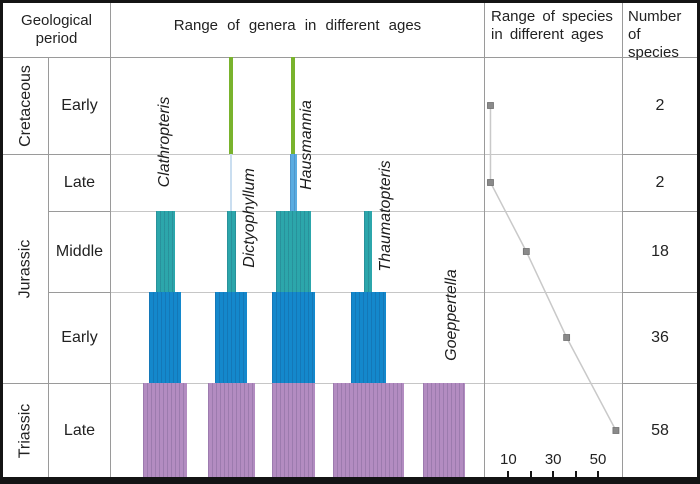 The width and height of the screenshot is (700, 484). Describe the element at coordinates (79, 337) in the screenshot. I see `epoch-cell-early-jurassic: Early` at that location.